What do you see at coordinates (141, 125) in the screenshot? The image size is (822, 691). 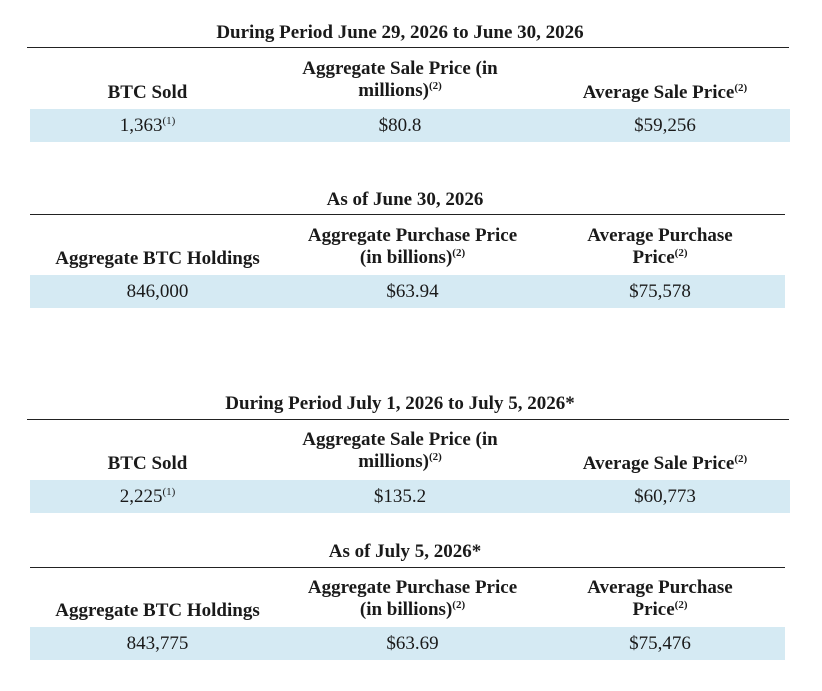 I see `cell-value: 1,363` at bounding box center [141, 125].